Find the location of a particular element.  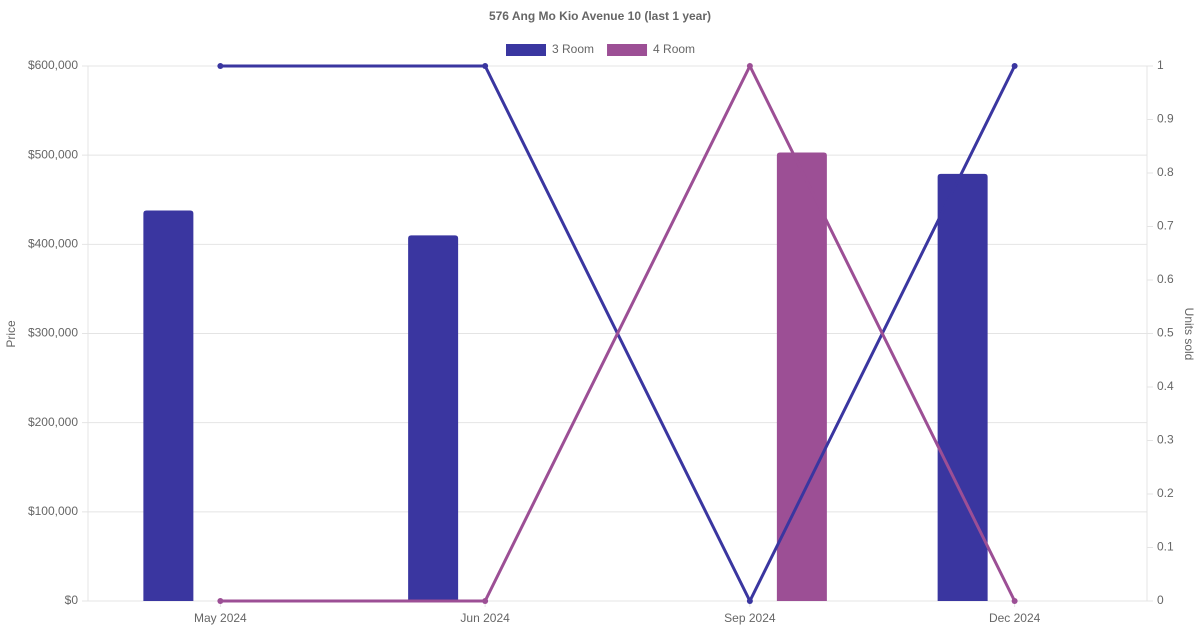

y2-tick-label: 1 is located at coordinates (1160, 65).